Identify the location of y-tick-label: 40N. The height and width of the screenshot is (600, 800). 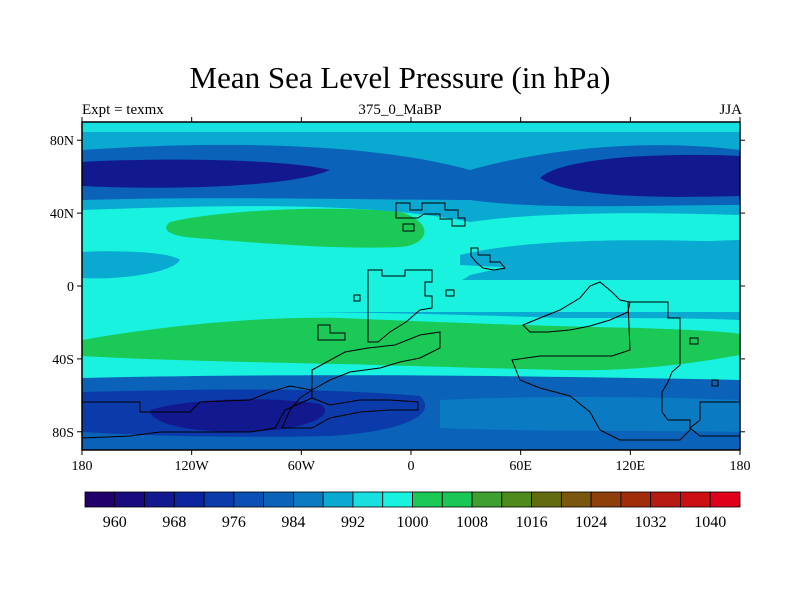
(62, 214).